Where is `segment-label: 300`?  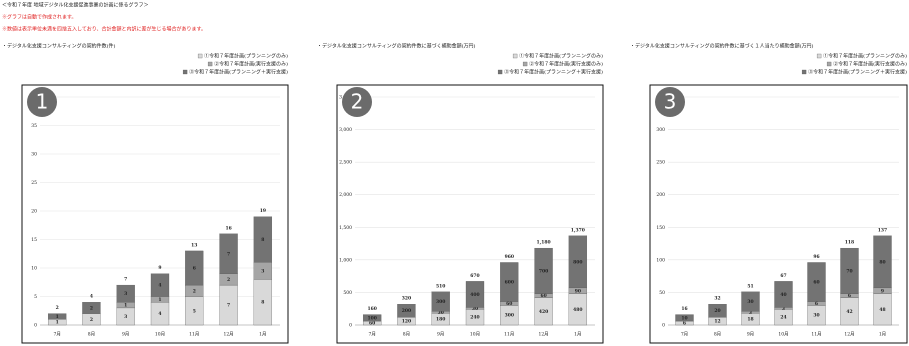 segment-label: 300 is located at coordinates (440, 302).